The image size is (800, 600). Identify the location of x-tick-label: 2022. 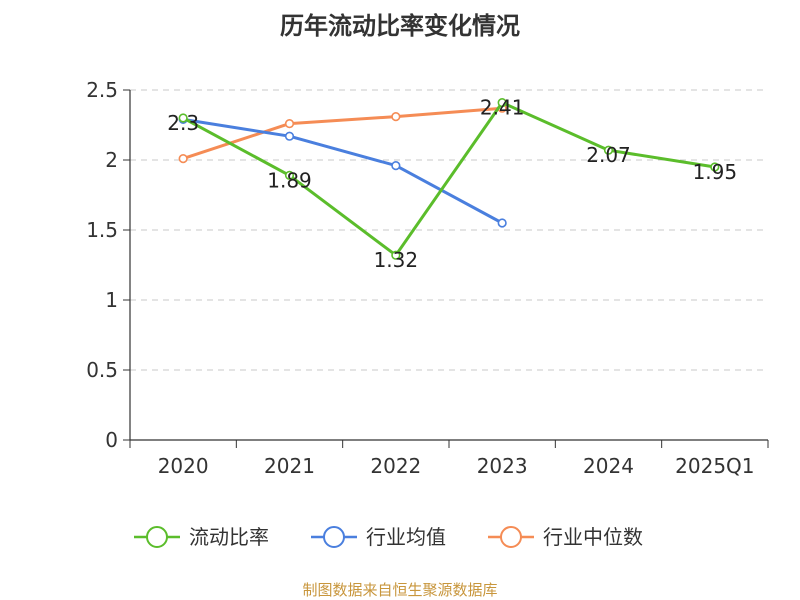
(395, 466).